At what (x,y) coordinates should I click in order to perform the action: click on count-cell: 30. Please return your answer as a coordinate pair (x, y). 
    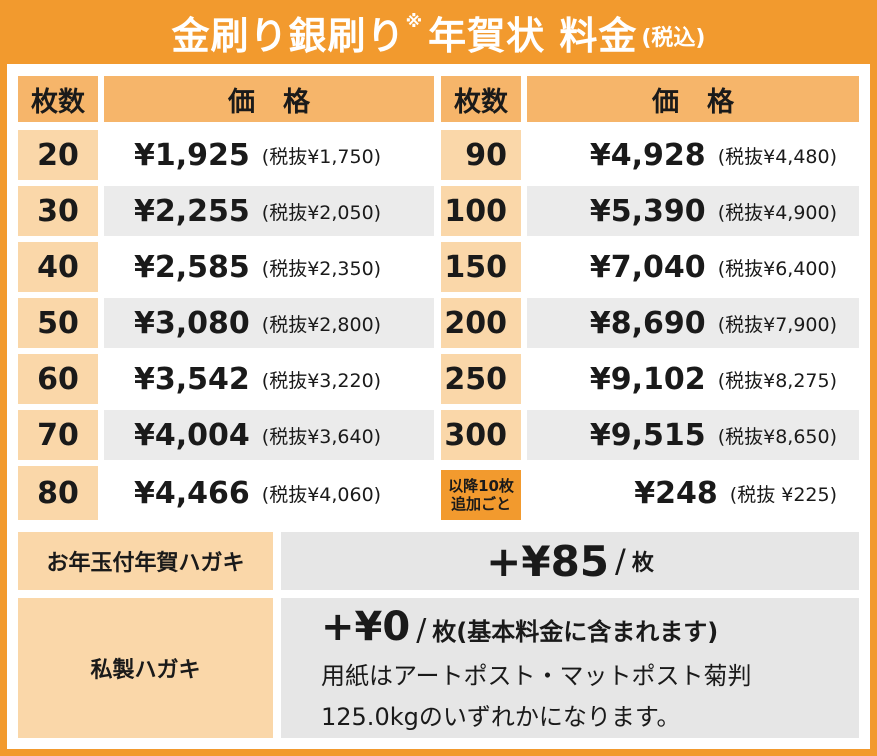
    Looking at the image, I should click on (58, 211).